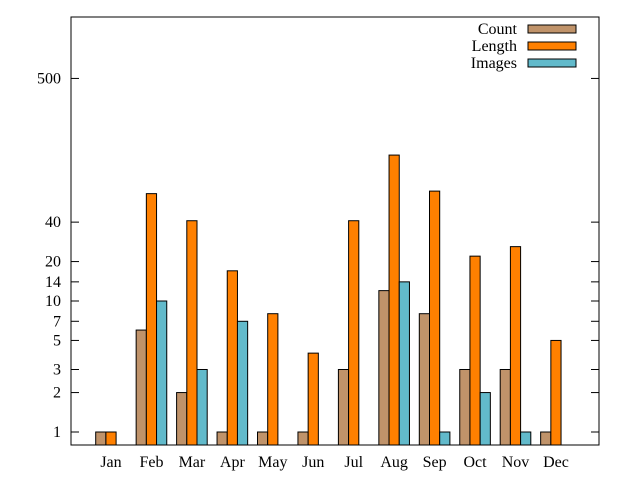  I want to click on legend-swatch-images, so click(552, 63).